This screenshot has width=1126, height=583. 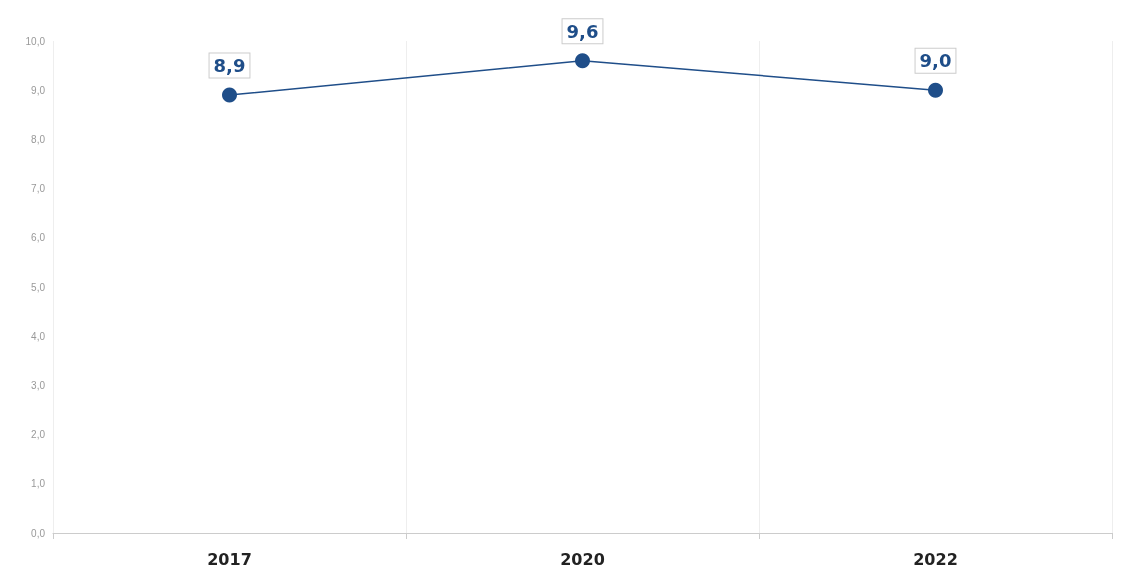 I want to click on y-tick-label: 6,0, so click(x=38, y=238).